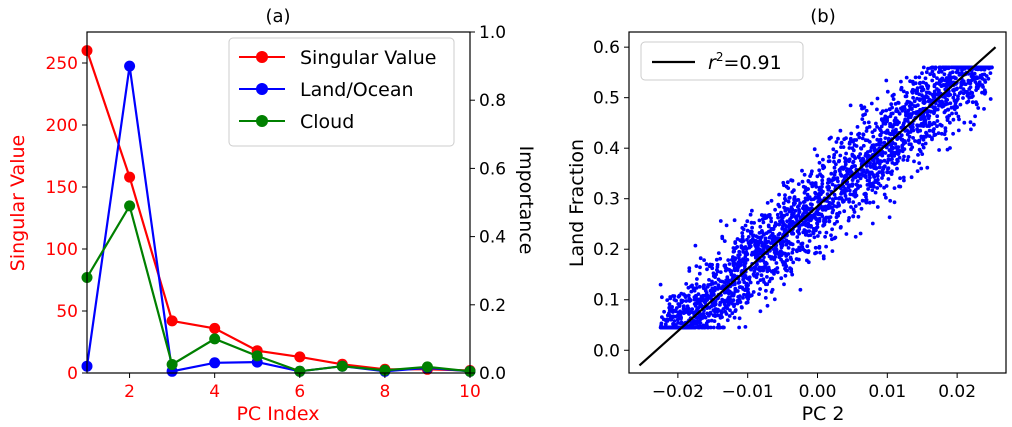 The height and width of the screenshot is (427, 1012). Describe the element at coordinates (327, 122) in the screenshot. I see `legend-label-cloud: Cloud` at that location.